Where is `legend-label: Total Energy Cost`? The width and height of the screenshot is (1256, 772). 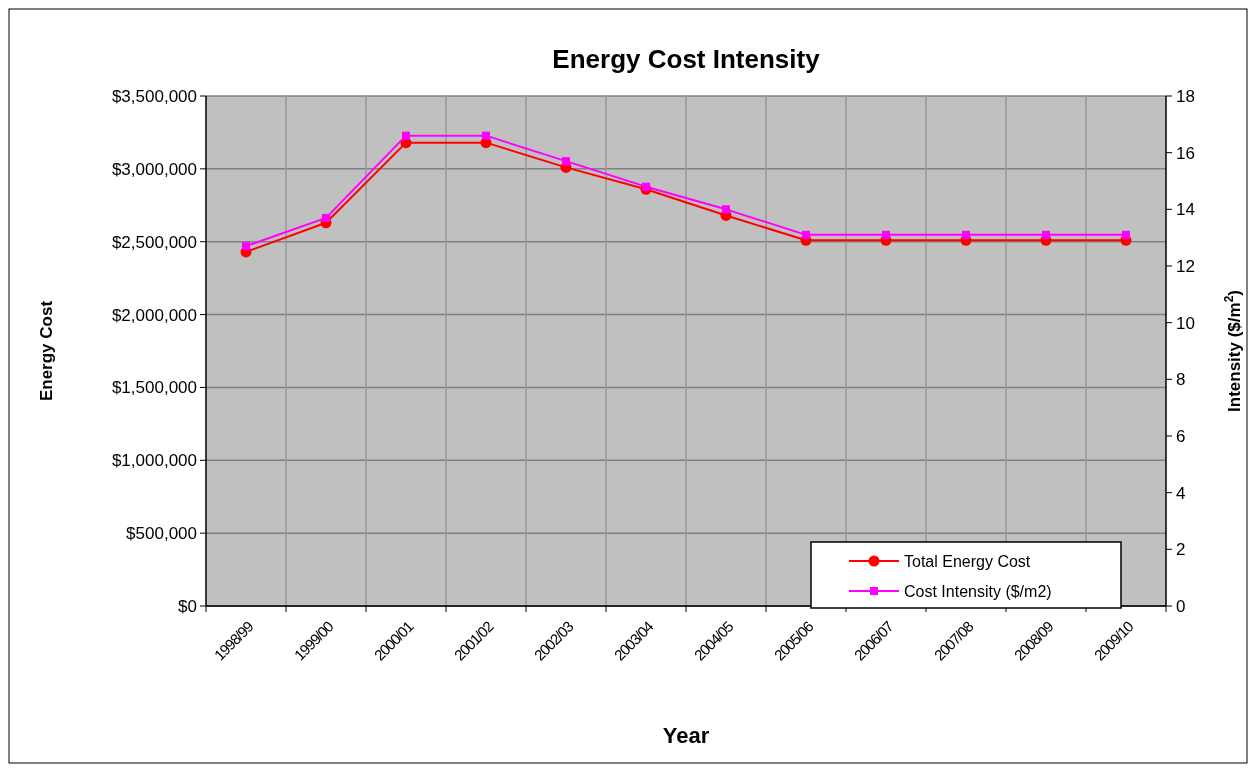 legend-label: Total Energy Cost is located at coordinates (967, 561).